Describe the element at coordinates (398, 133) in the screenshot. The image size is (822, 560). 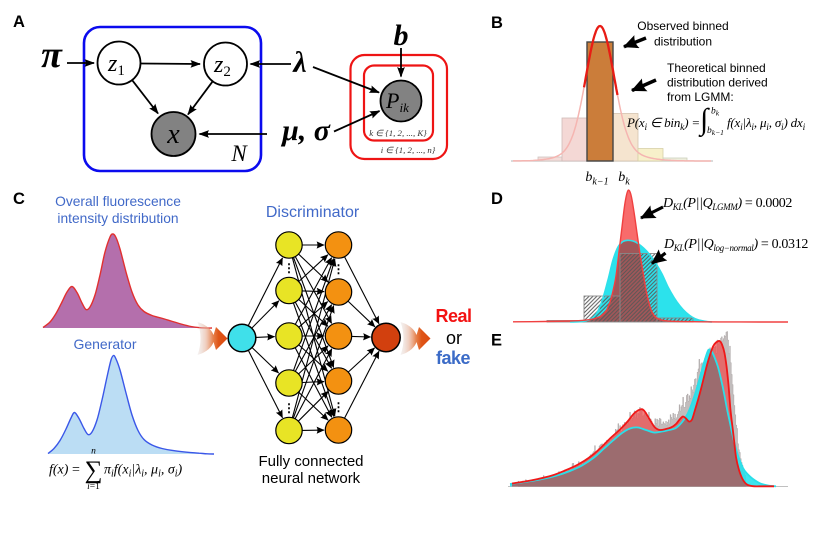
I see `svg-text: k ∈ {1, 2, ..., K}` at that location.